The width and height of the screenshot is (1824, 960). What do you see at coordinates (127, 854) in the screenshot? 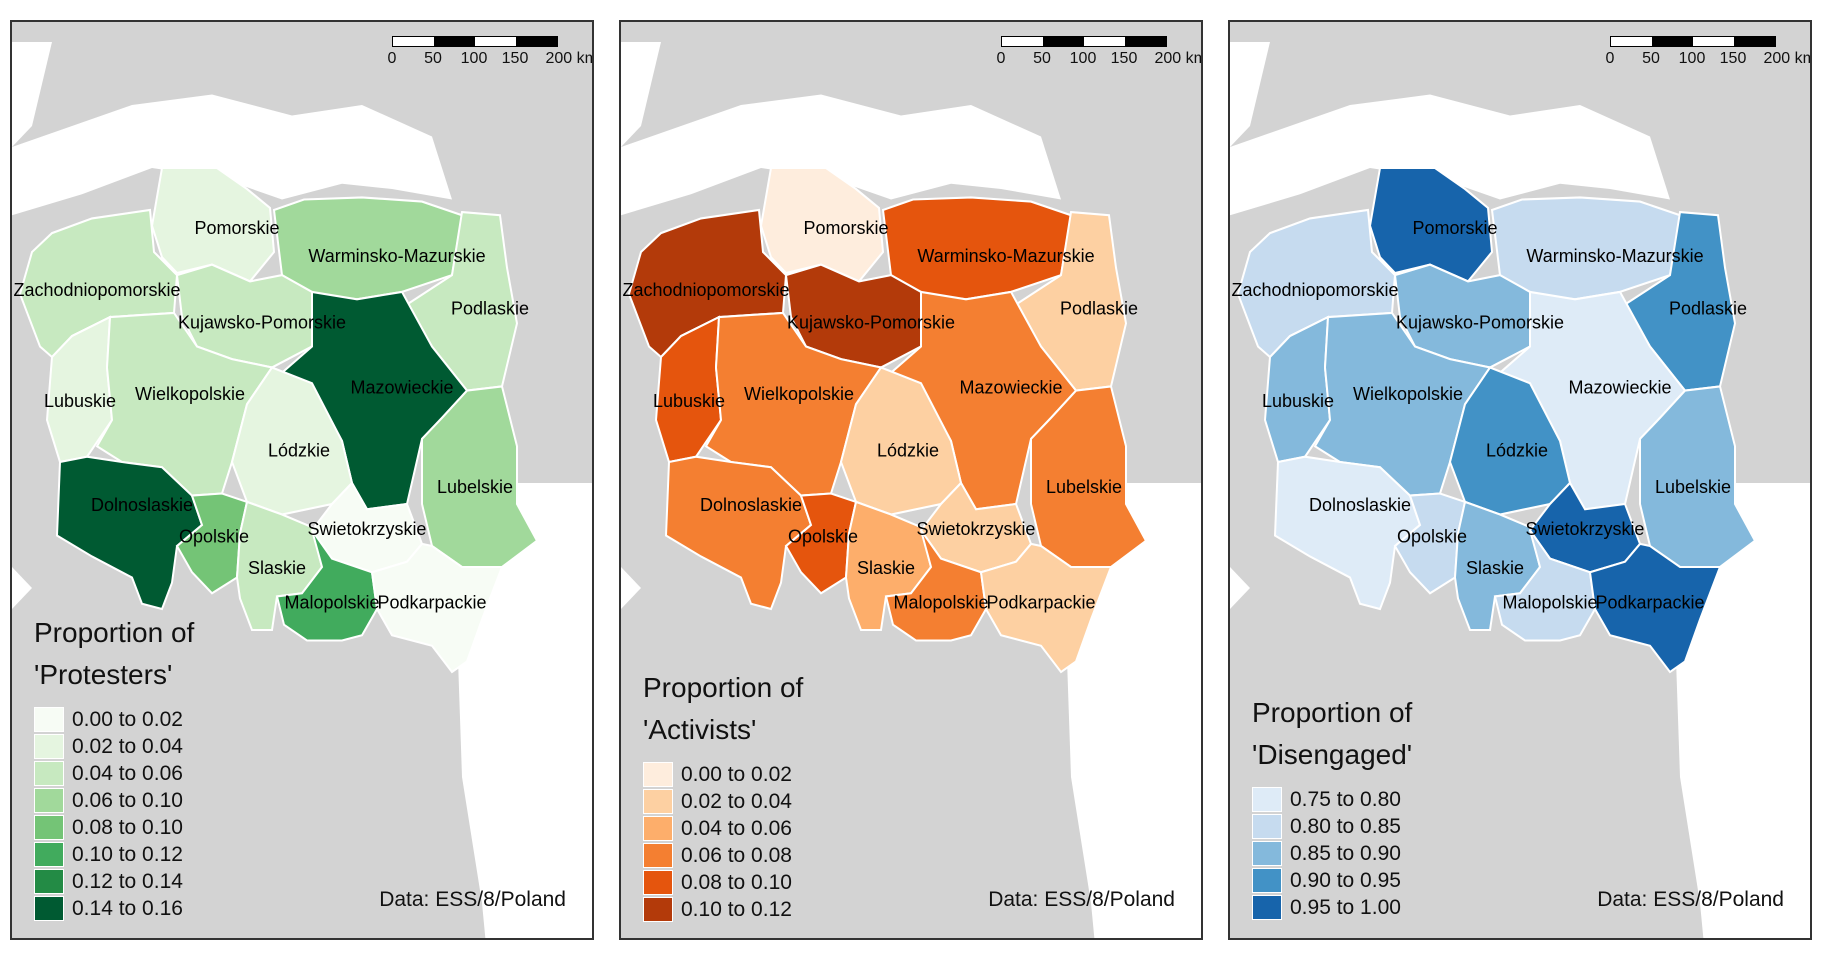
I see `legend-label: 0.10 to 0.12` at bounding box center [127, 854].